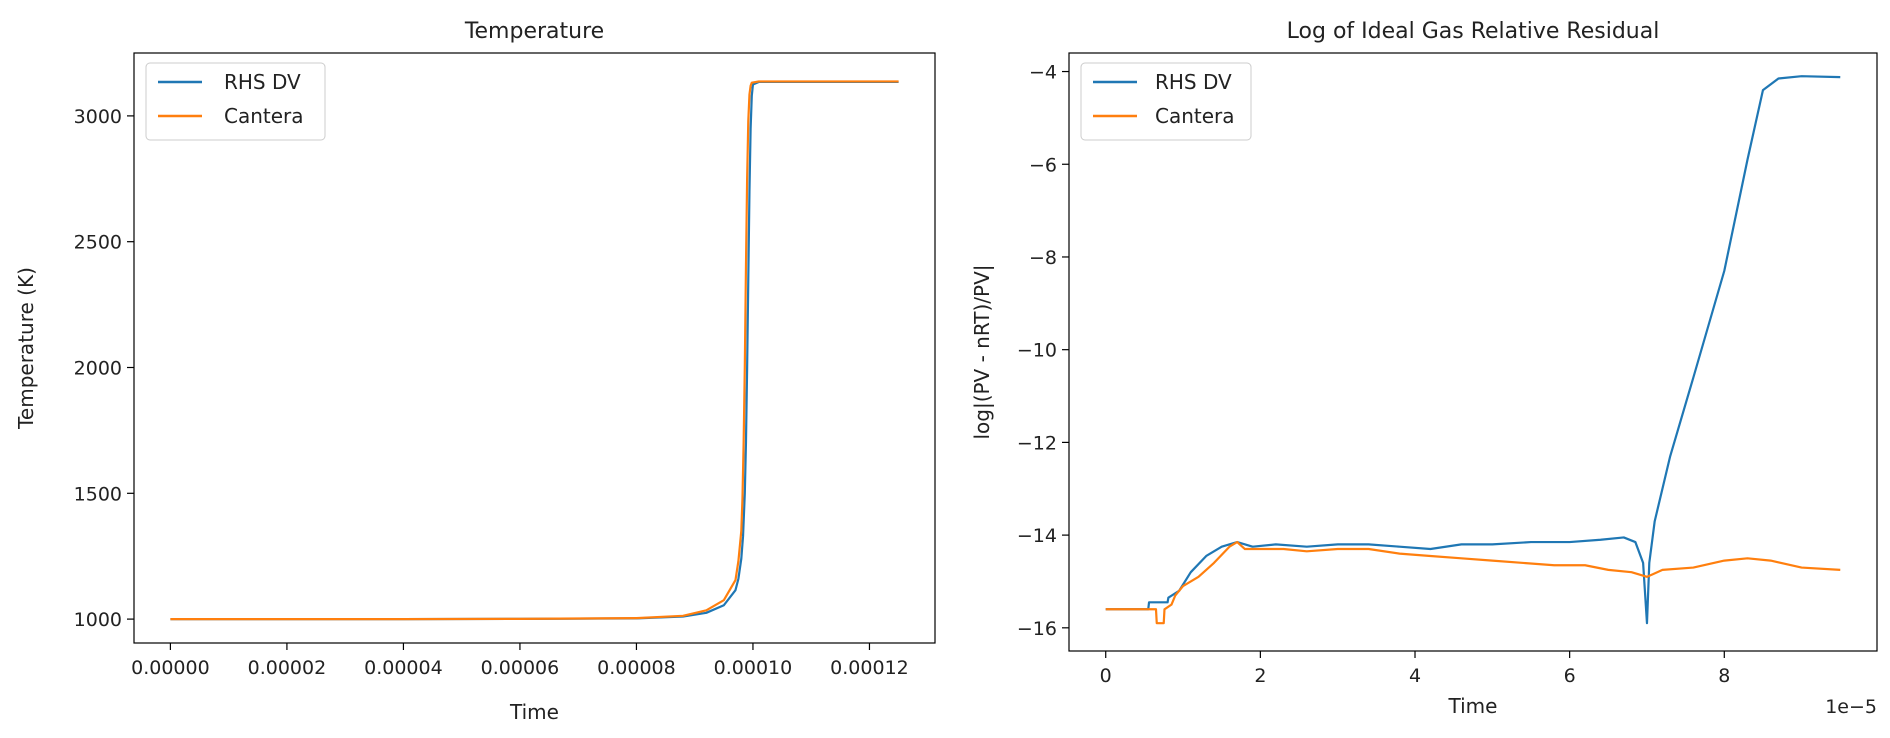 The width and height of the screenshot is (1890, 738). I want to click on residual-x-offset-label: 1e−5, so click(1851, 707).